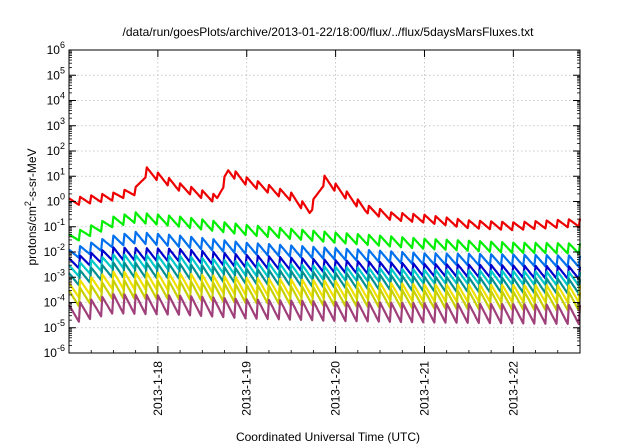  Describe the element at coordinates (56, 174) in the screenshot. I see `y-tick-label: 10¹` at that location.